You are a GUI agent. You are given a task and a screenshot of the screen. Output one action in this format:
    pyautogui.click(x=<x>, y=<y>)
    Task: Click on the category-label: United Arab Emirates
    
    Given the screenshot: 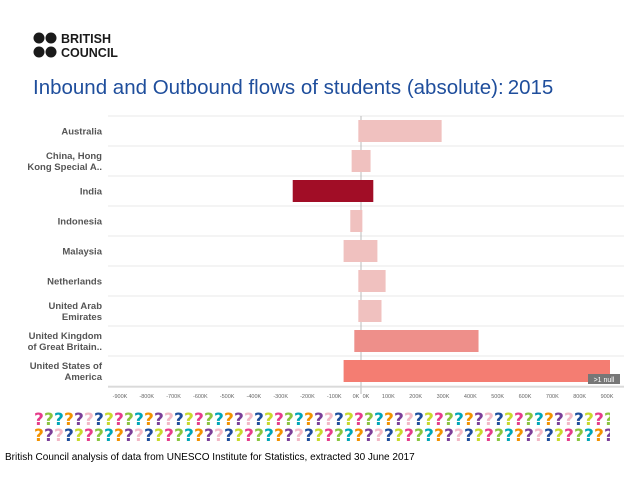 What is the action you would take?
    pyautogui.click(x=76, y=312)
    